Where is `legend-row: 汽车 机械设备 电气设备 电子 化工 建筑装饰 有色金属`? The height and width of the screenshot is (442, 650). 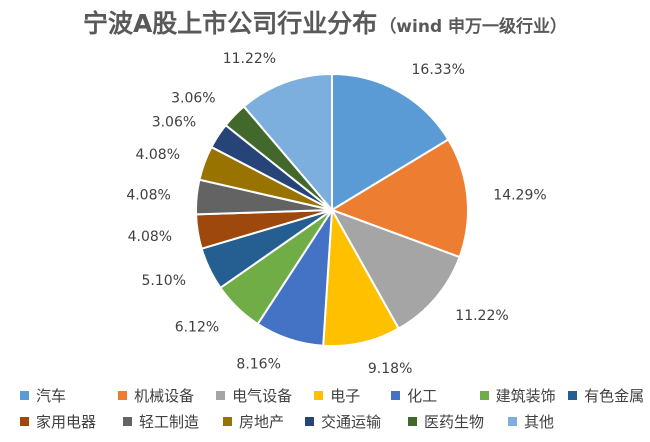
legend-row: 汽车 机械设备 电气设备 电子 化工 建筑装饰 有色金属 is located at coordinates (332, 395).